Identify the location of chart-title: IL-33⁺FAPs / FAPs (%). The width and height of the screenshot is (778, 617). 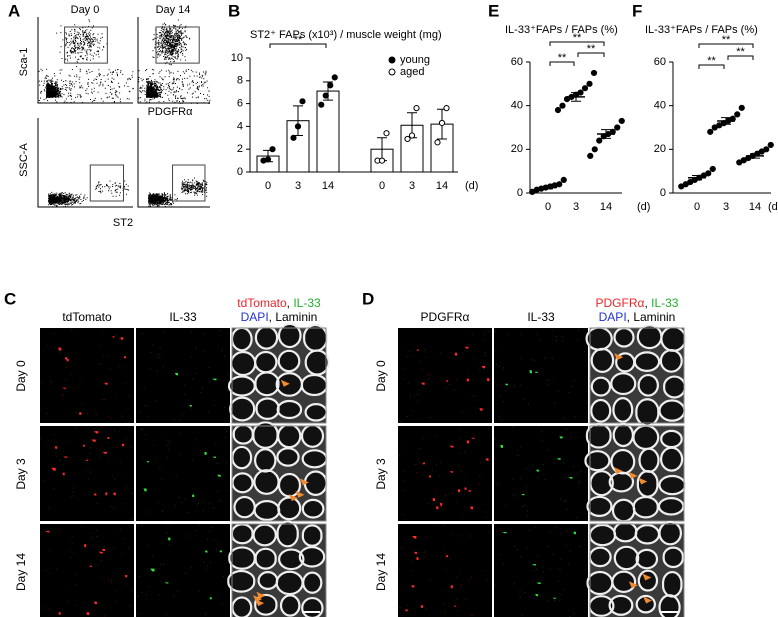
(701, 30).